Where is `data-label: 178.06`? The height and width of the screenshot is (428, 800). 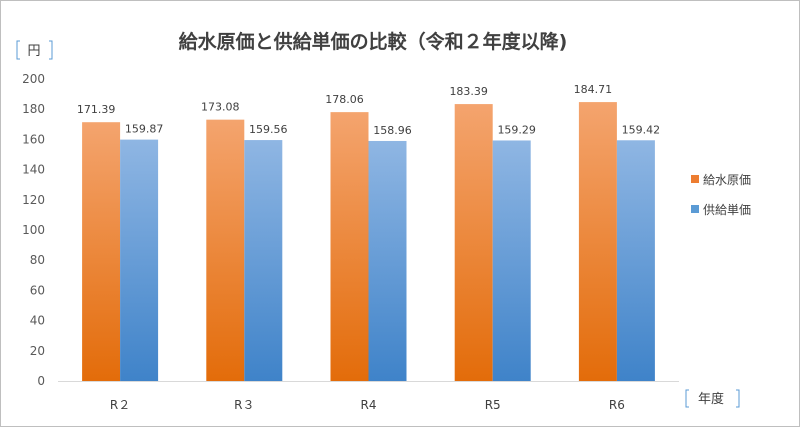
data-label: 178.06 is located at coordinates (344, 99).